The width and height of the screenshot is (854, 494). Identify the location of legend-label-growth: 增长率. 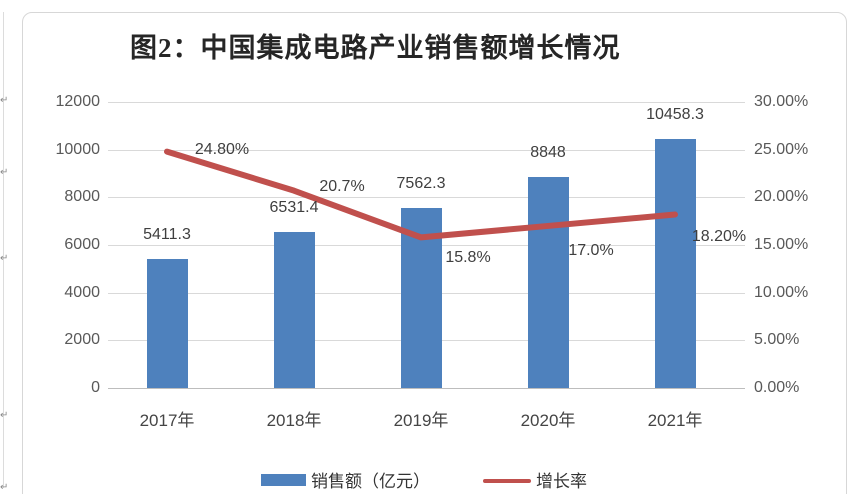
(561, 481).